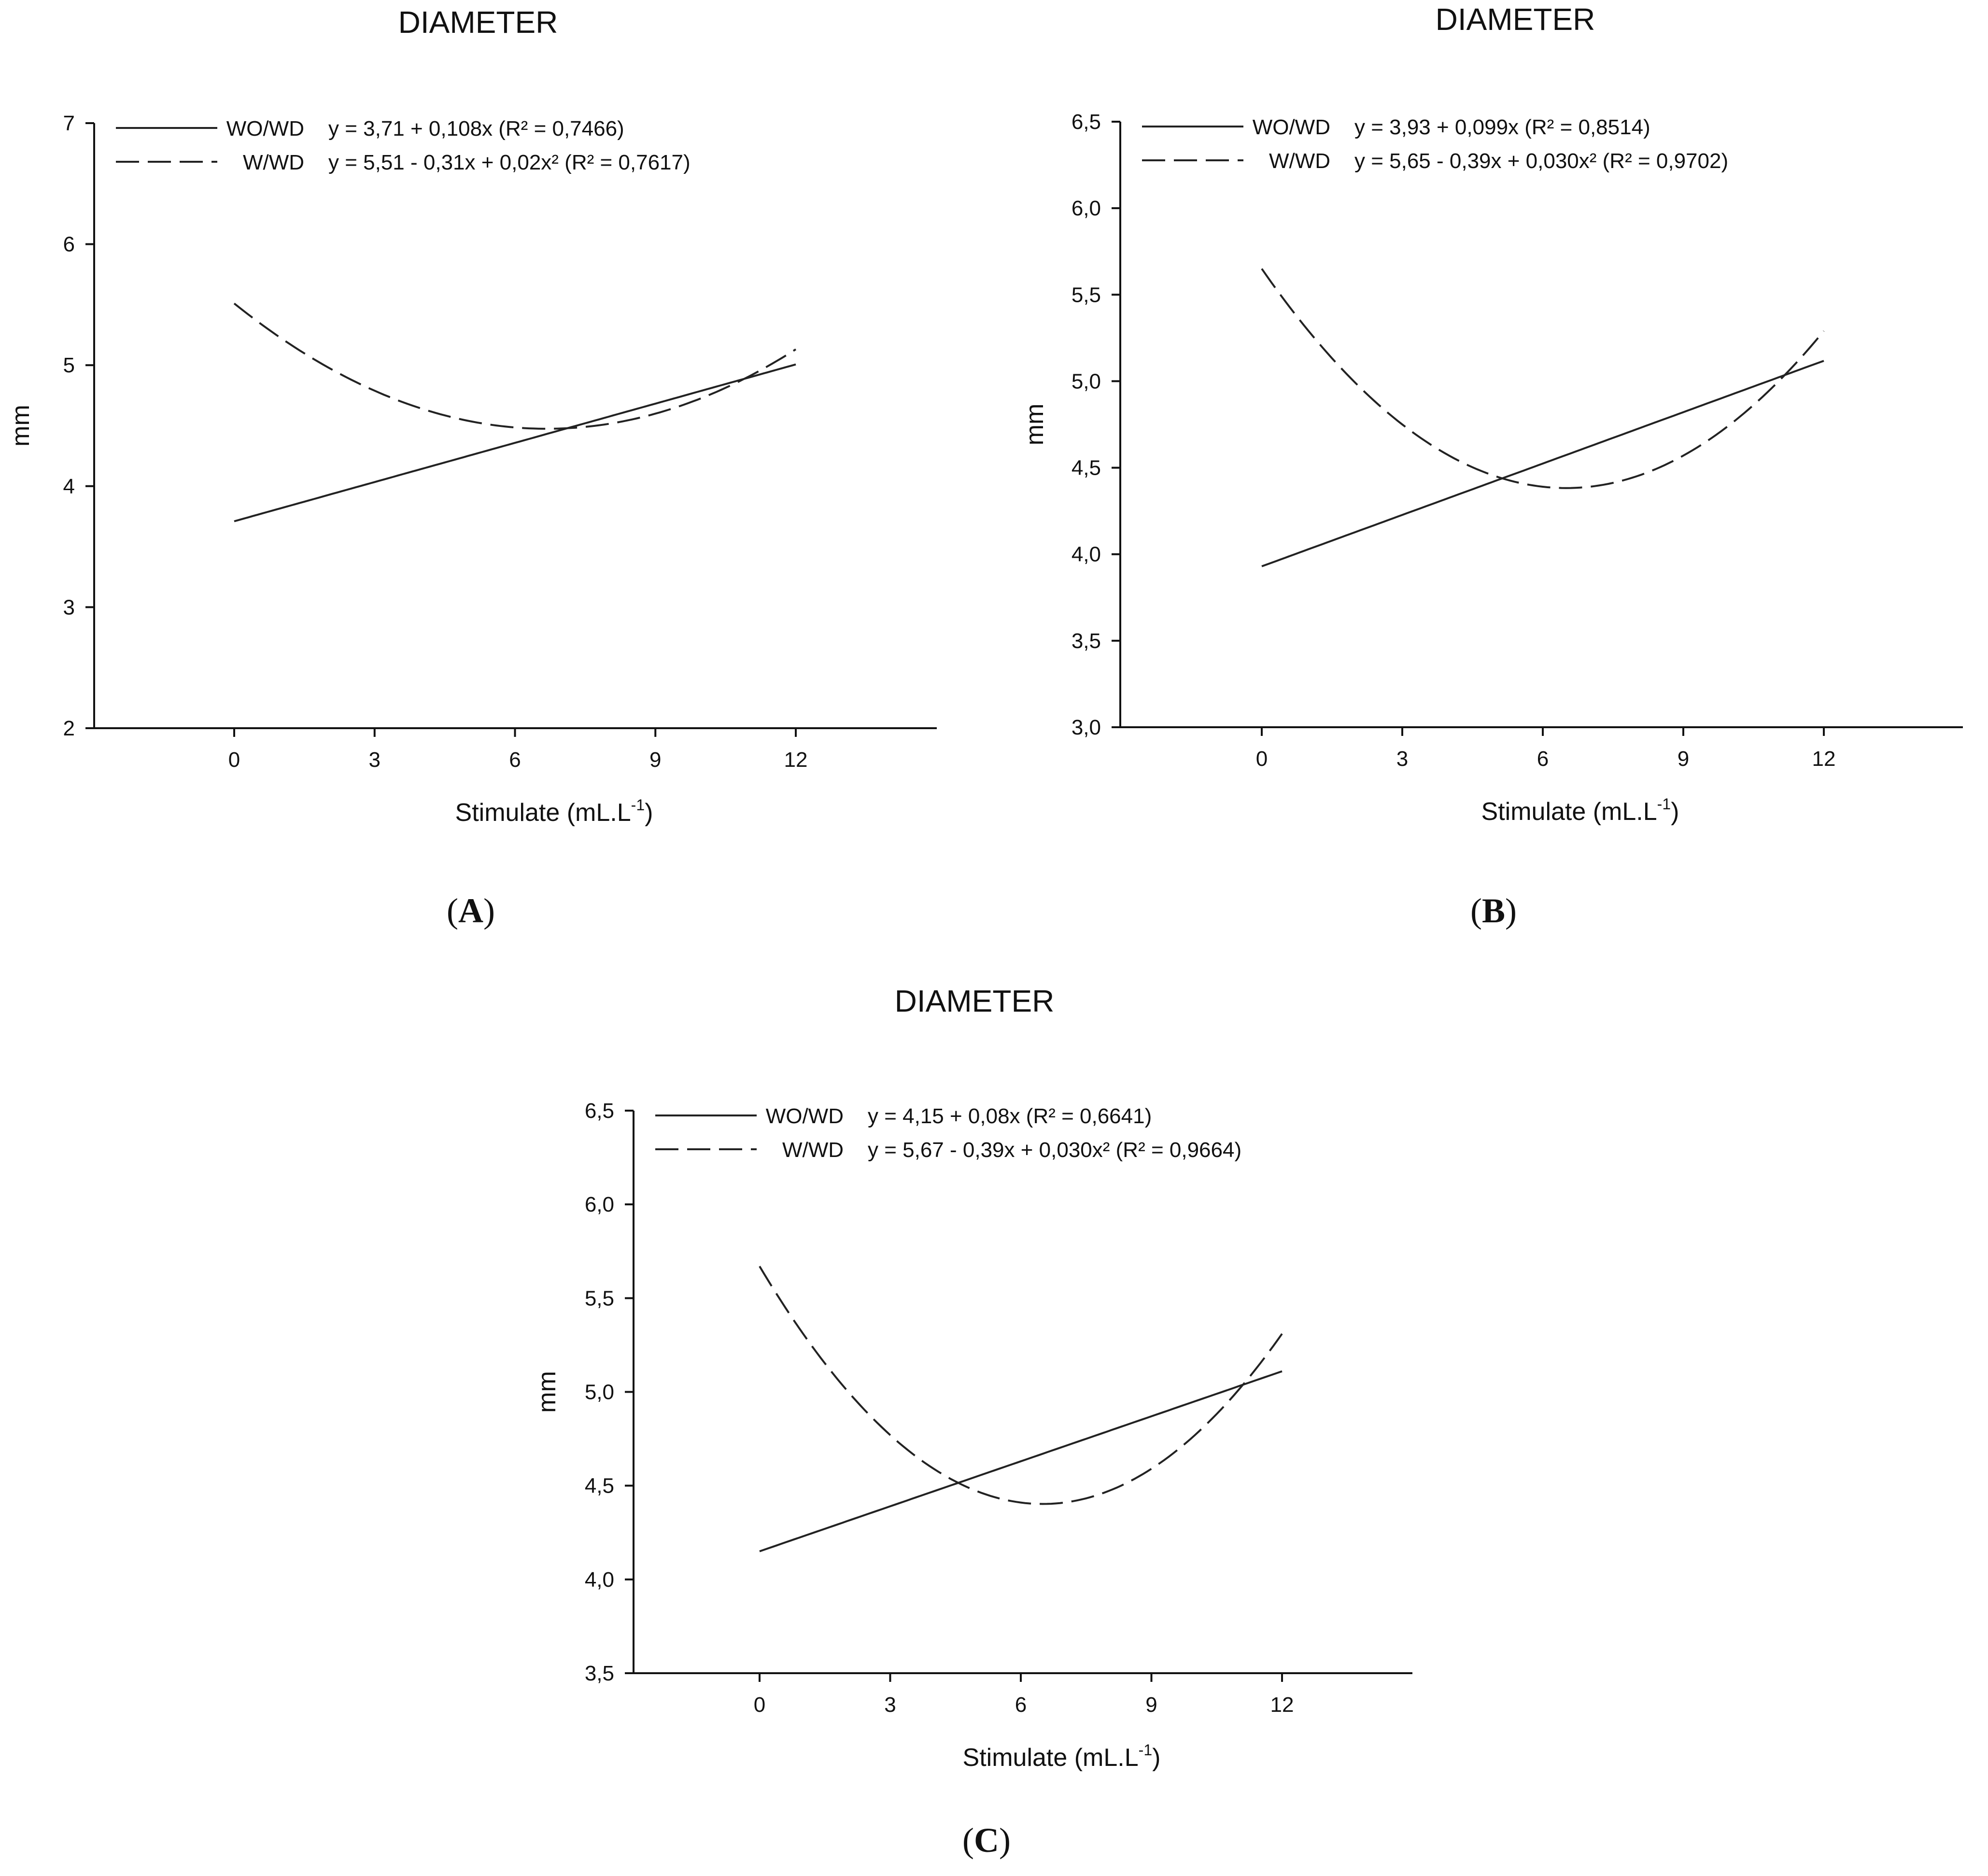 Image resolution: width=1988 pixels, height=1876 pixels. I want to click on legend-label-c: W/WD, so click(813, 1150).